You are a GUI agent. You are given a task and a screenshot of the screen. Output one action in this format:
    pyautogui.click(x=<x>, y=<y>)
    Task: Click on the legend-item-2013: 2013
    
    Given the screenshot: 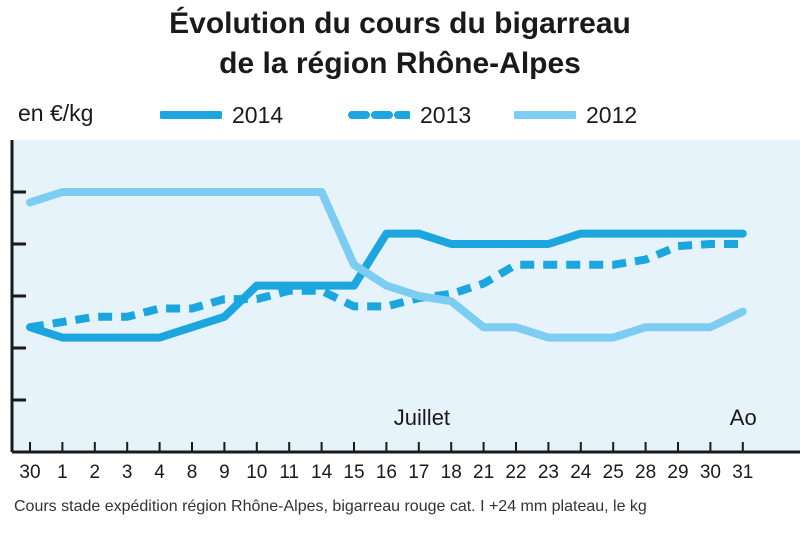 What is the action you would take?
    pyautogui.click(x=409, y=115)
    